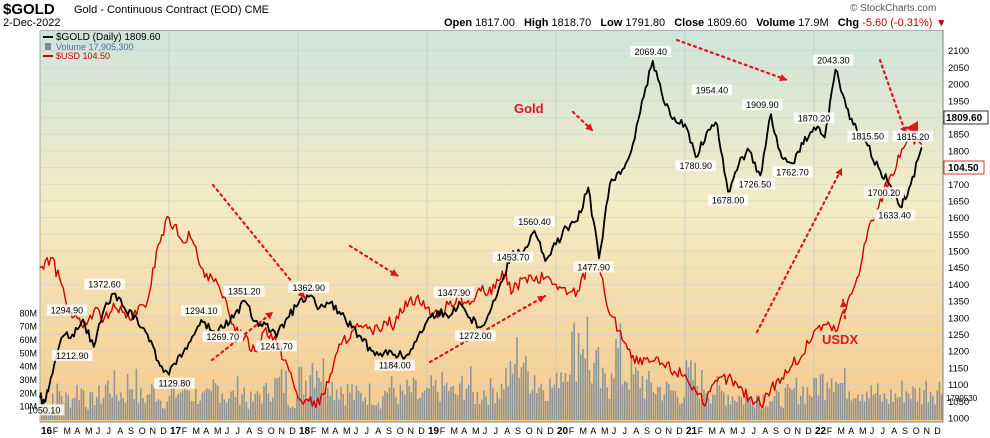 This screenshot has height=438, width=990. What do you see at coordinates (958, 51) in the screenshot?
I see `y-tick-label: 2100` at bounding box center [958, 51].